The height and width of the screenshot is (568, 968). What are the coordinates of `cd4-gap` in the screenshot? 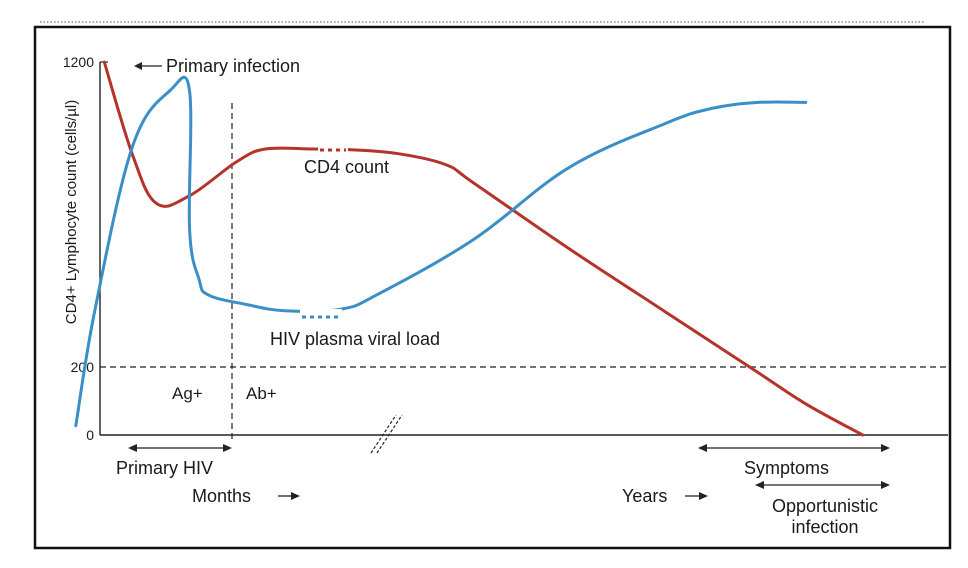 It's located at (333, 150).